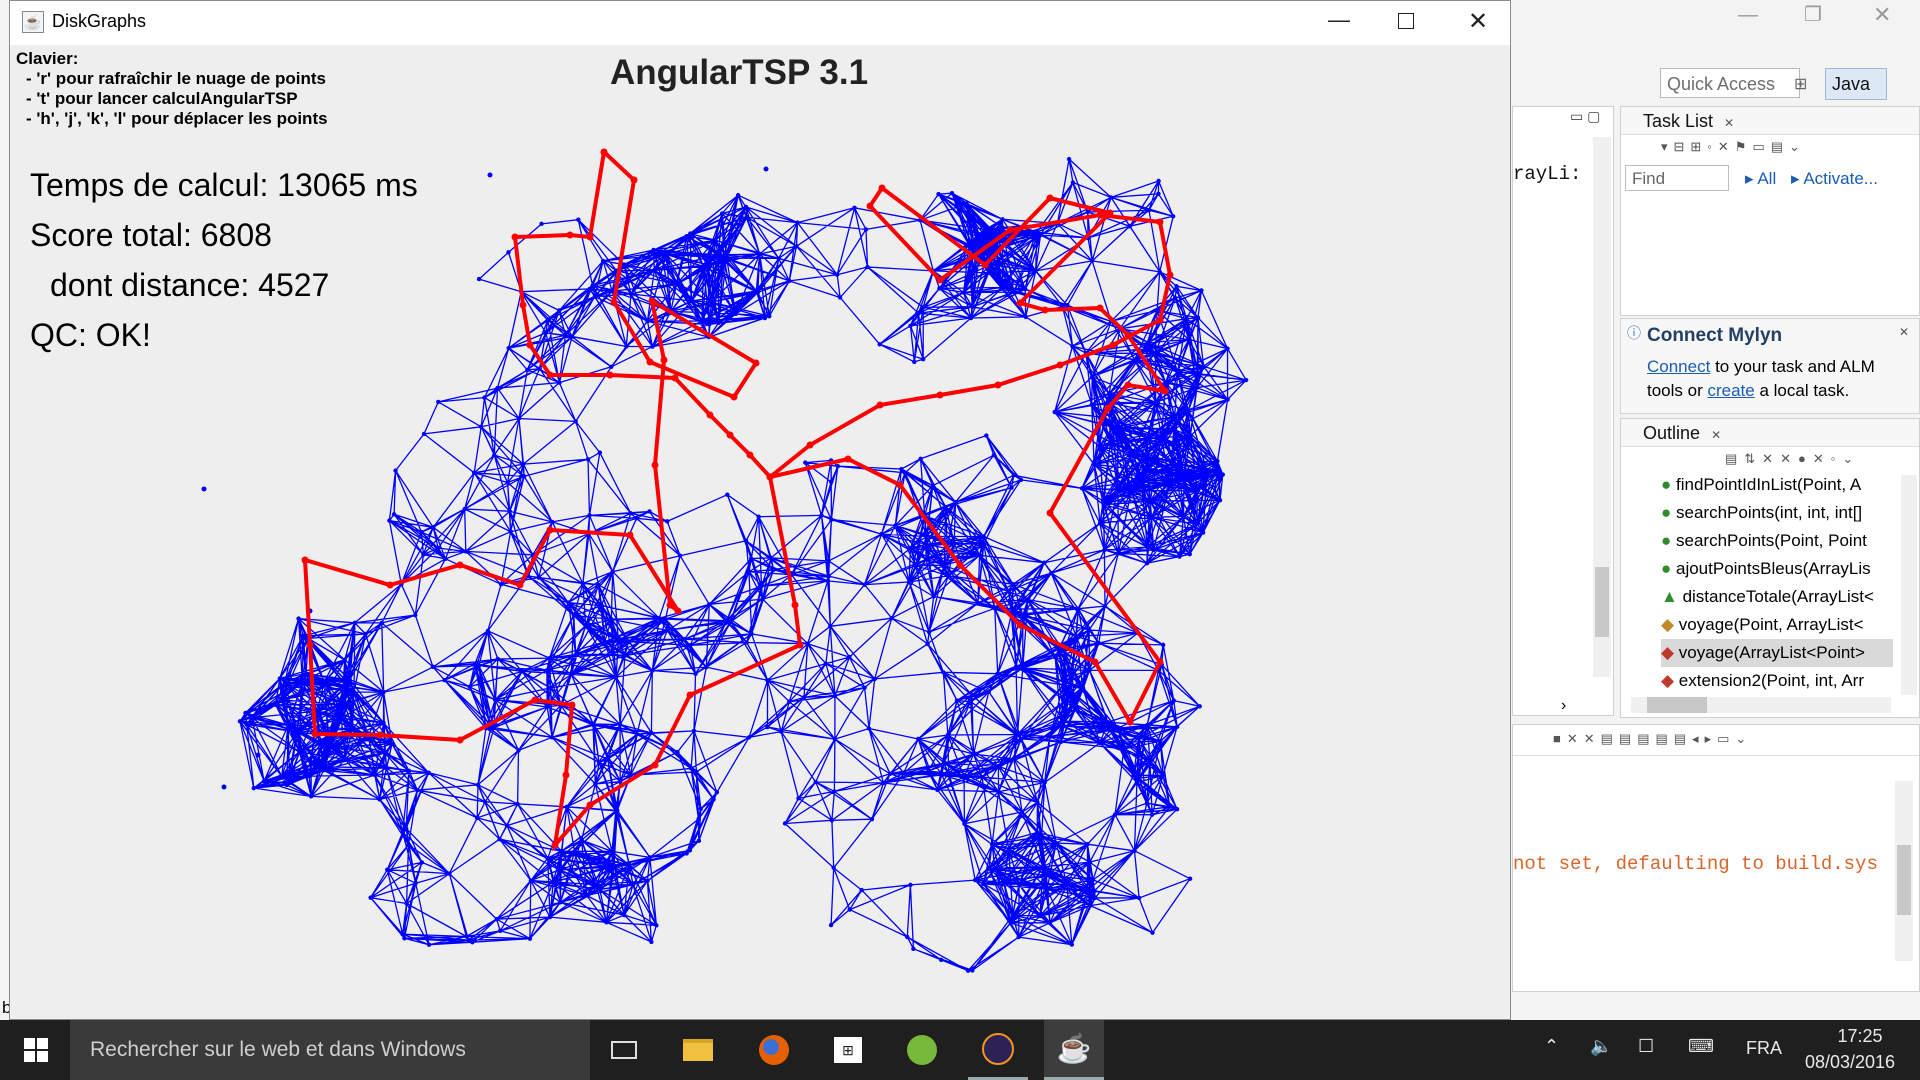 Image resolution: width=1920 pixels, height=1080 pixels. I want to click on stat-distance: dont distance: 4527, so click(190, 285).